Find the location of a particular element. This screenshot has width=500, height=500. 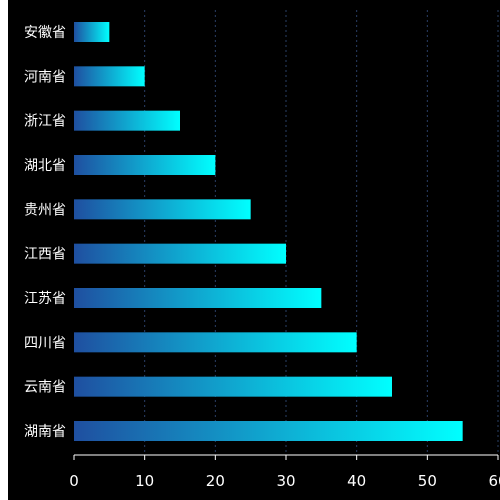

axes is located at coordinates (286, 457).